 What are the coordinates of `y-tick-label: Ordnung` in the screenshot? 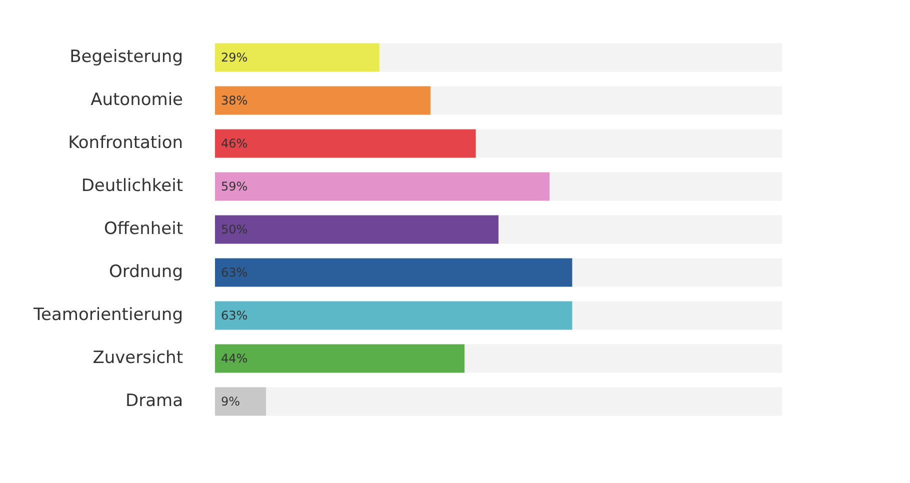 It's located at (146, 272).